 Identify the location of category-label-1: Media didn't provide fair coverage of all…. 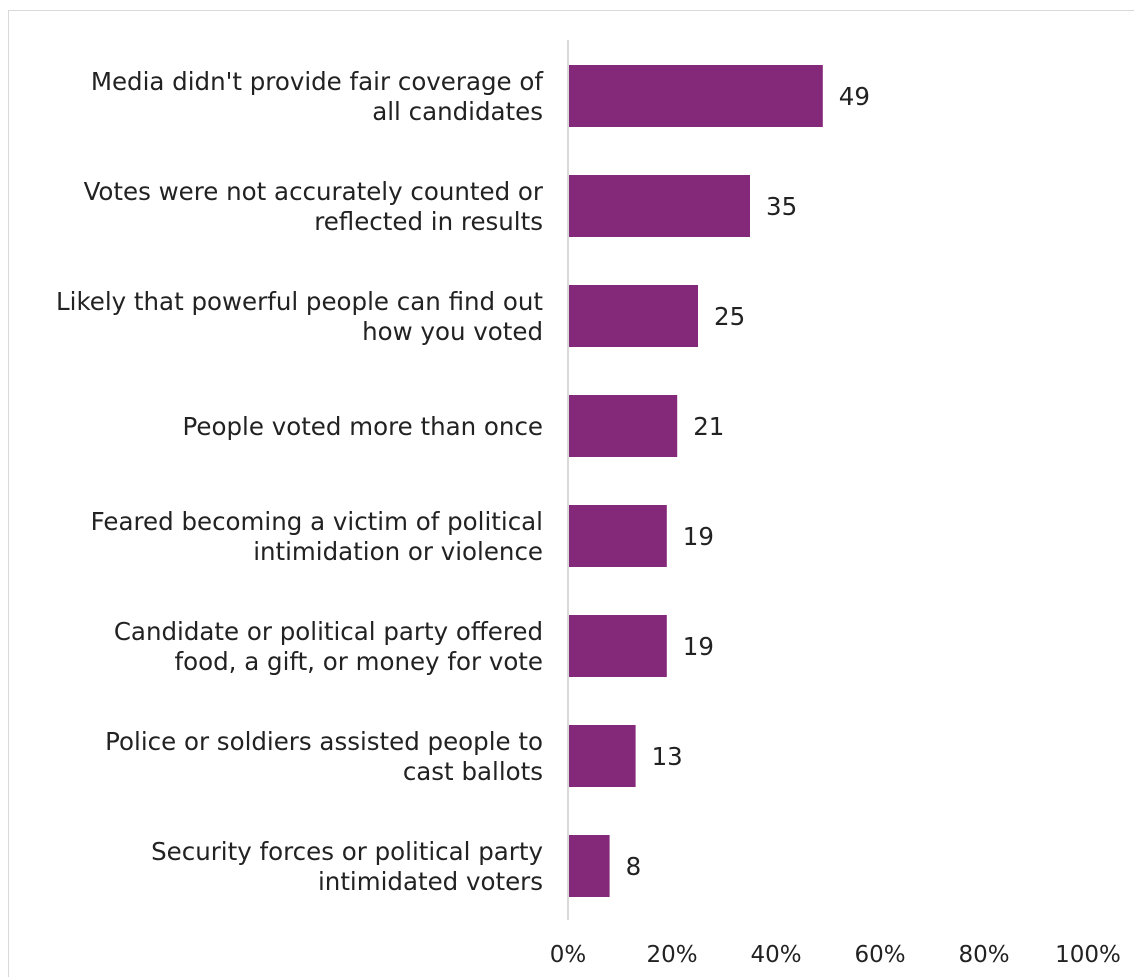
(318, 96).